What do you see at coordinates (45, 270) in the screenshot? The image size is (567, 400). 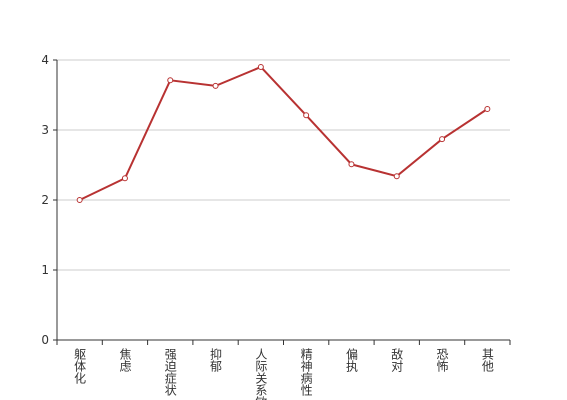 I see `y-tick-label: 1` at bounding box center [45, 270].